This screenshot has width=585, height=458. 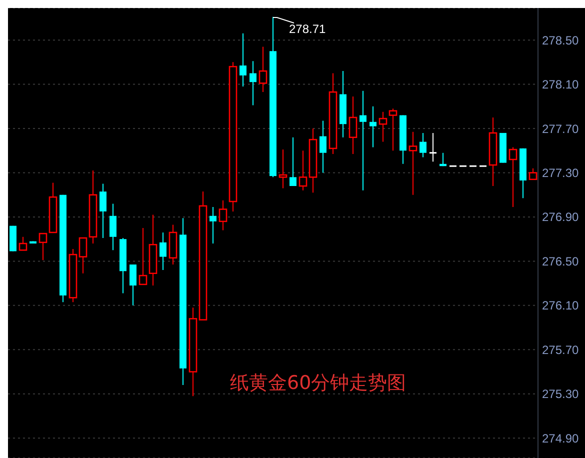 What do you see at coordinates (307, 29) in the screenshot?
I see `annotation: 278.71` at bounding box center [307, 29].